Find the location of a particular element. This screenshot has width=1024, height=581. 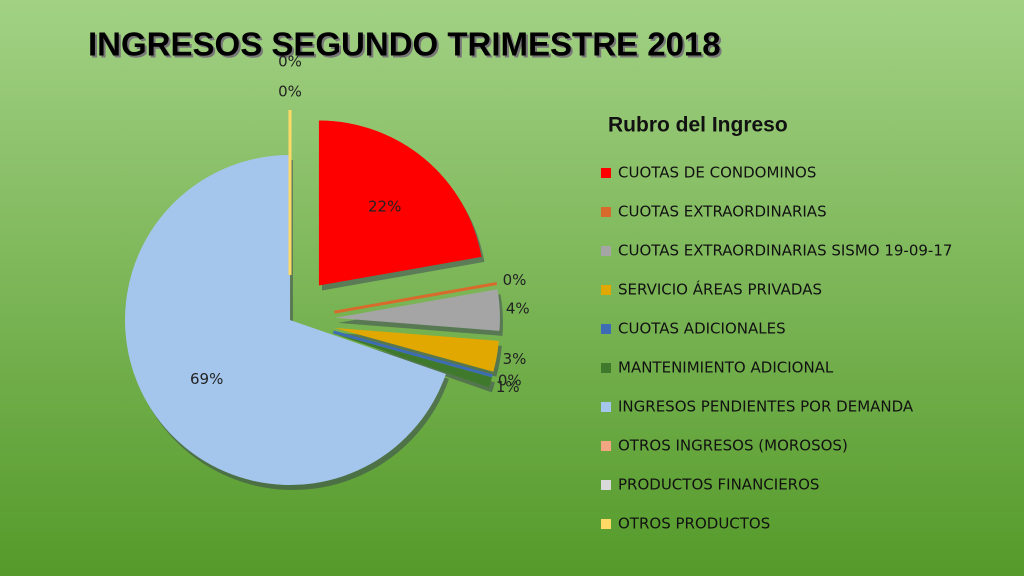

data-label: 22% is located at coordinates (384, 207).